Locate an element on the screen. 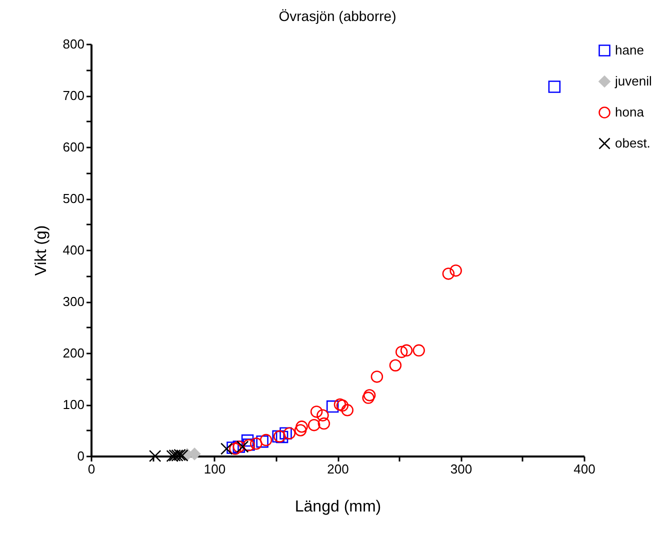 The image size is (665, 546). y-tick-label: 300 is located at coordinates (73, 301).